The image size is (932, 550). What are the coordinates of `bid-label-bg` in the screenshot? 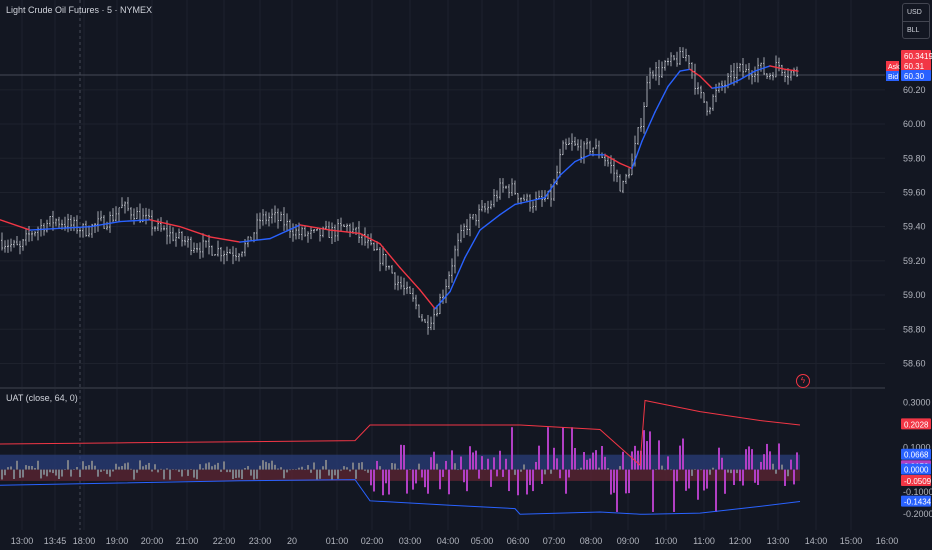 It's located at (892, 76).